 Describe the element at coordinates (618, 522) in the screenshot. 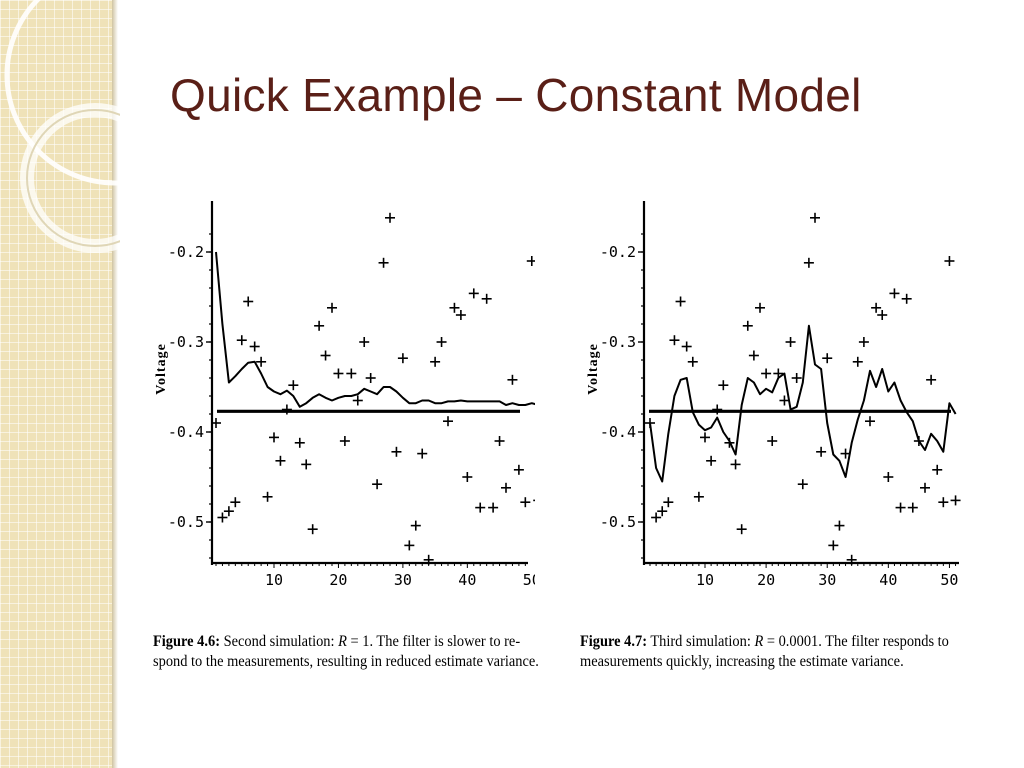

I see `y-tick-label: -0.5` at that location.